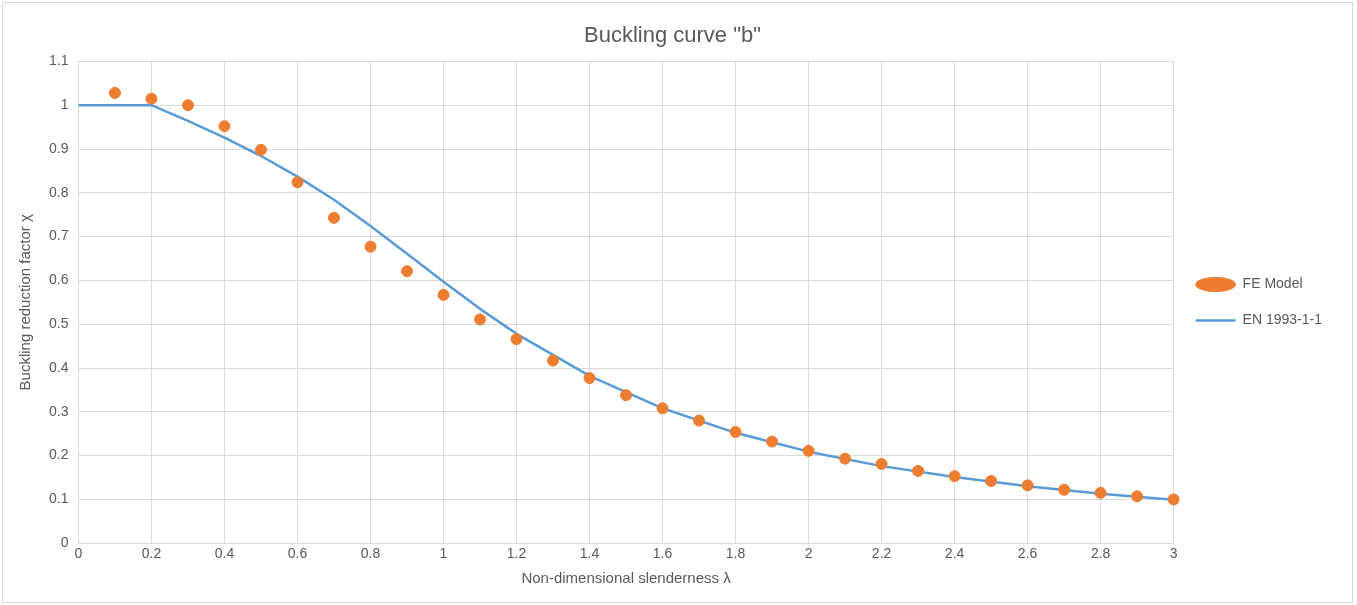  I want to click on legend-label: EN 1993-1-1, so click(1282, 319).